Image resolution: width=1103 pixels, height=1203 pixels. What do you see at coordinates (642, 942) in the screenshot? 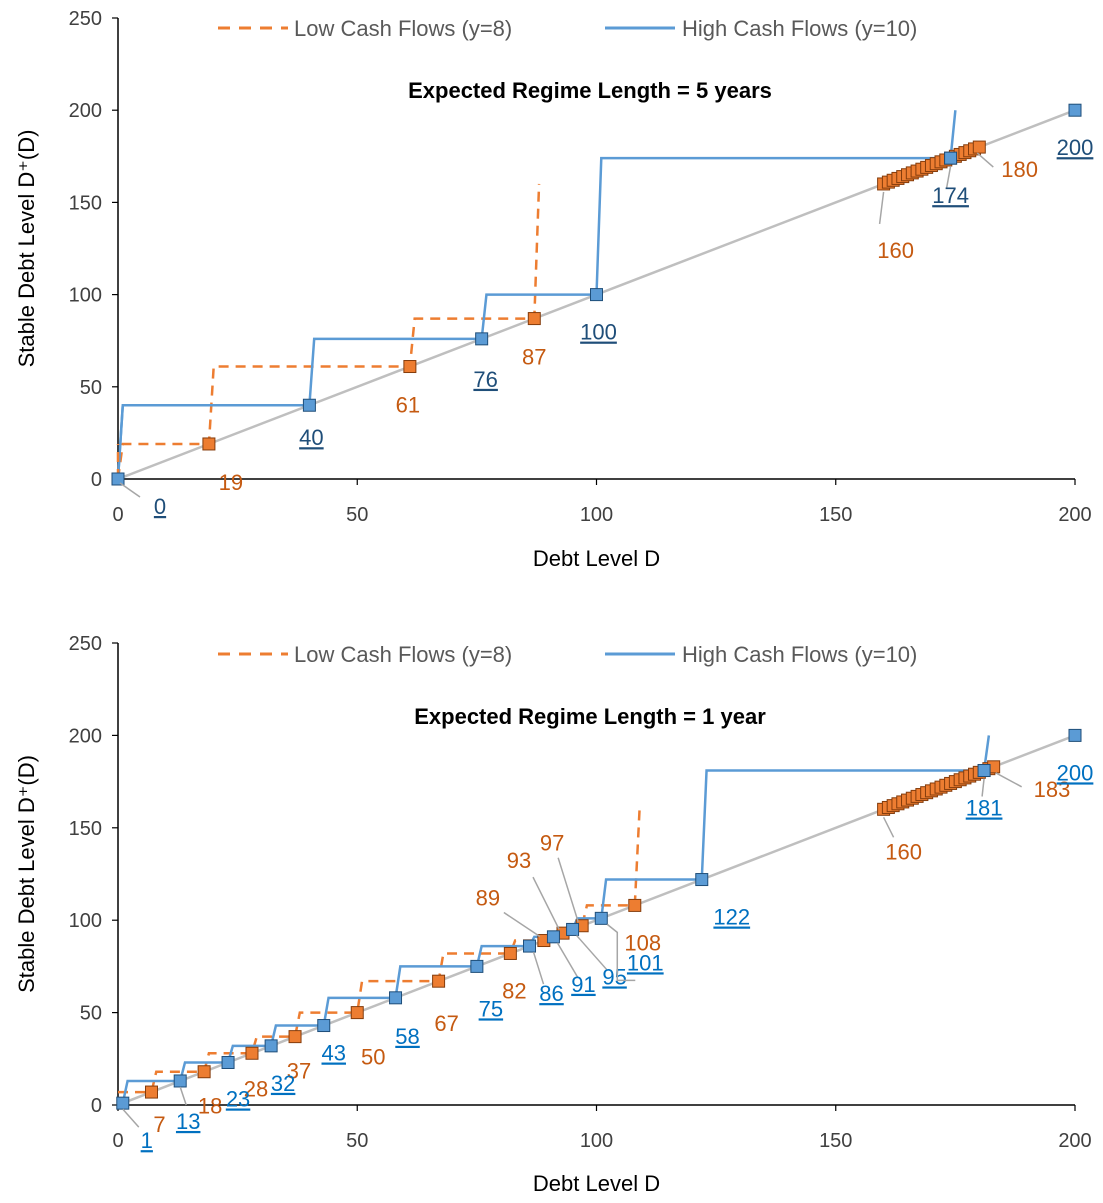
I see `low-data-label: 108` at bounding box center [642, 942].